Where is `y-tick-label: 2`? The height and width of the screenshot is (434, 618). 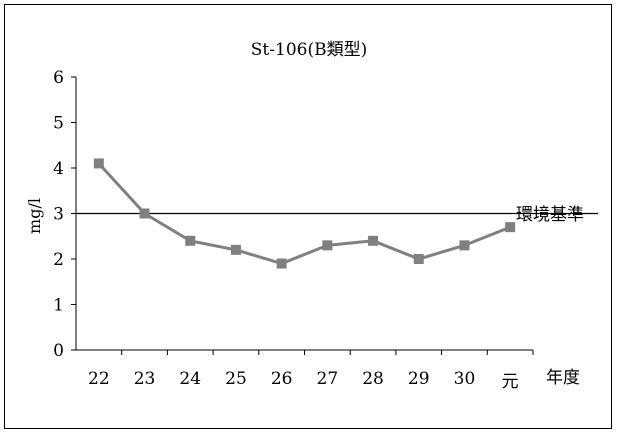
y-tick-label: 2 is located at coordinates (58, 260).